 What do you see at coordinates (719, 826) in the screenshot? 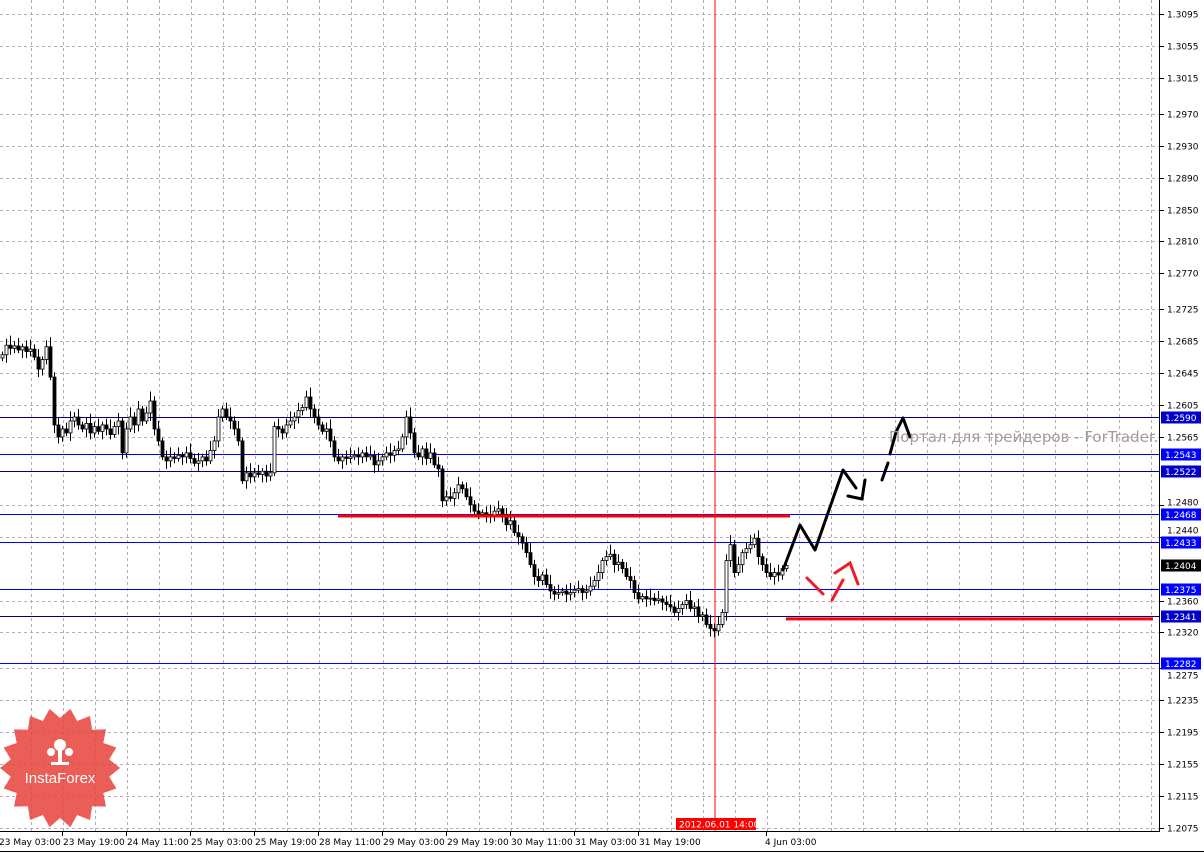
I see `cursor-time-label: 2012.06.01 14:00` at bounding box center [719, 826].